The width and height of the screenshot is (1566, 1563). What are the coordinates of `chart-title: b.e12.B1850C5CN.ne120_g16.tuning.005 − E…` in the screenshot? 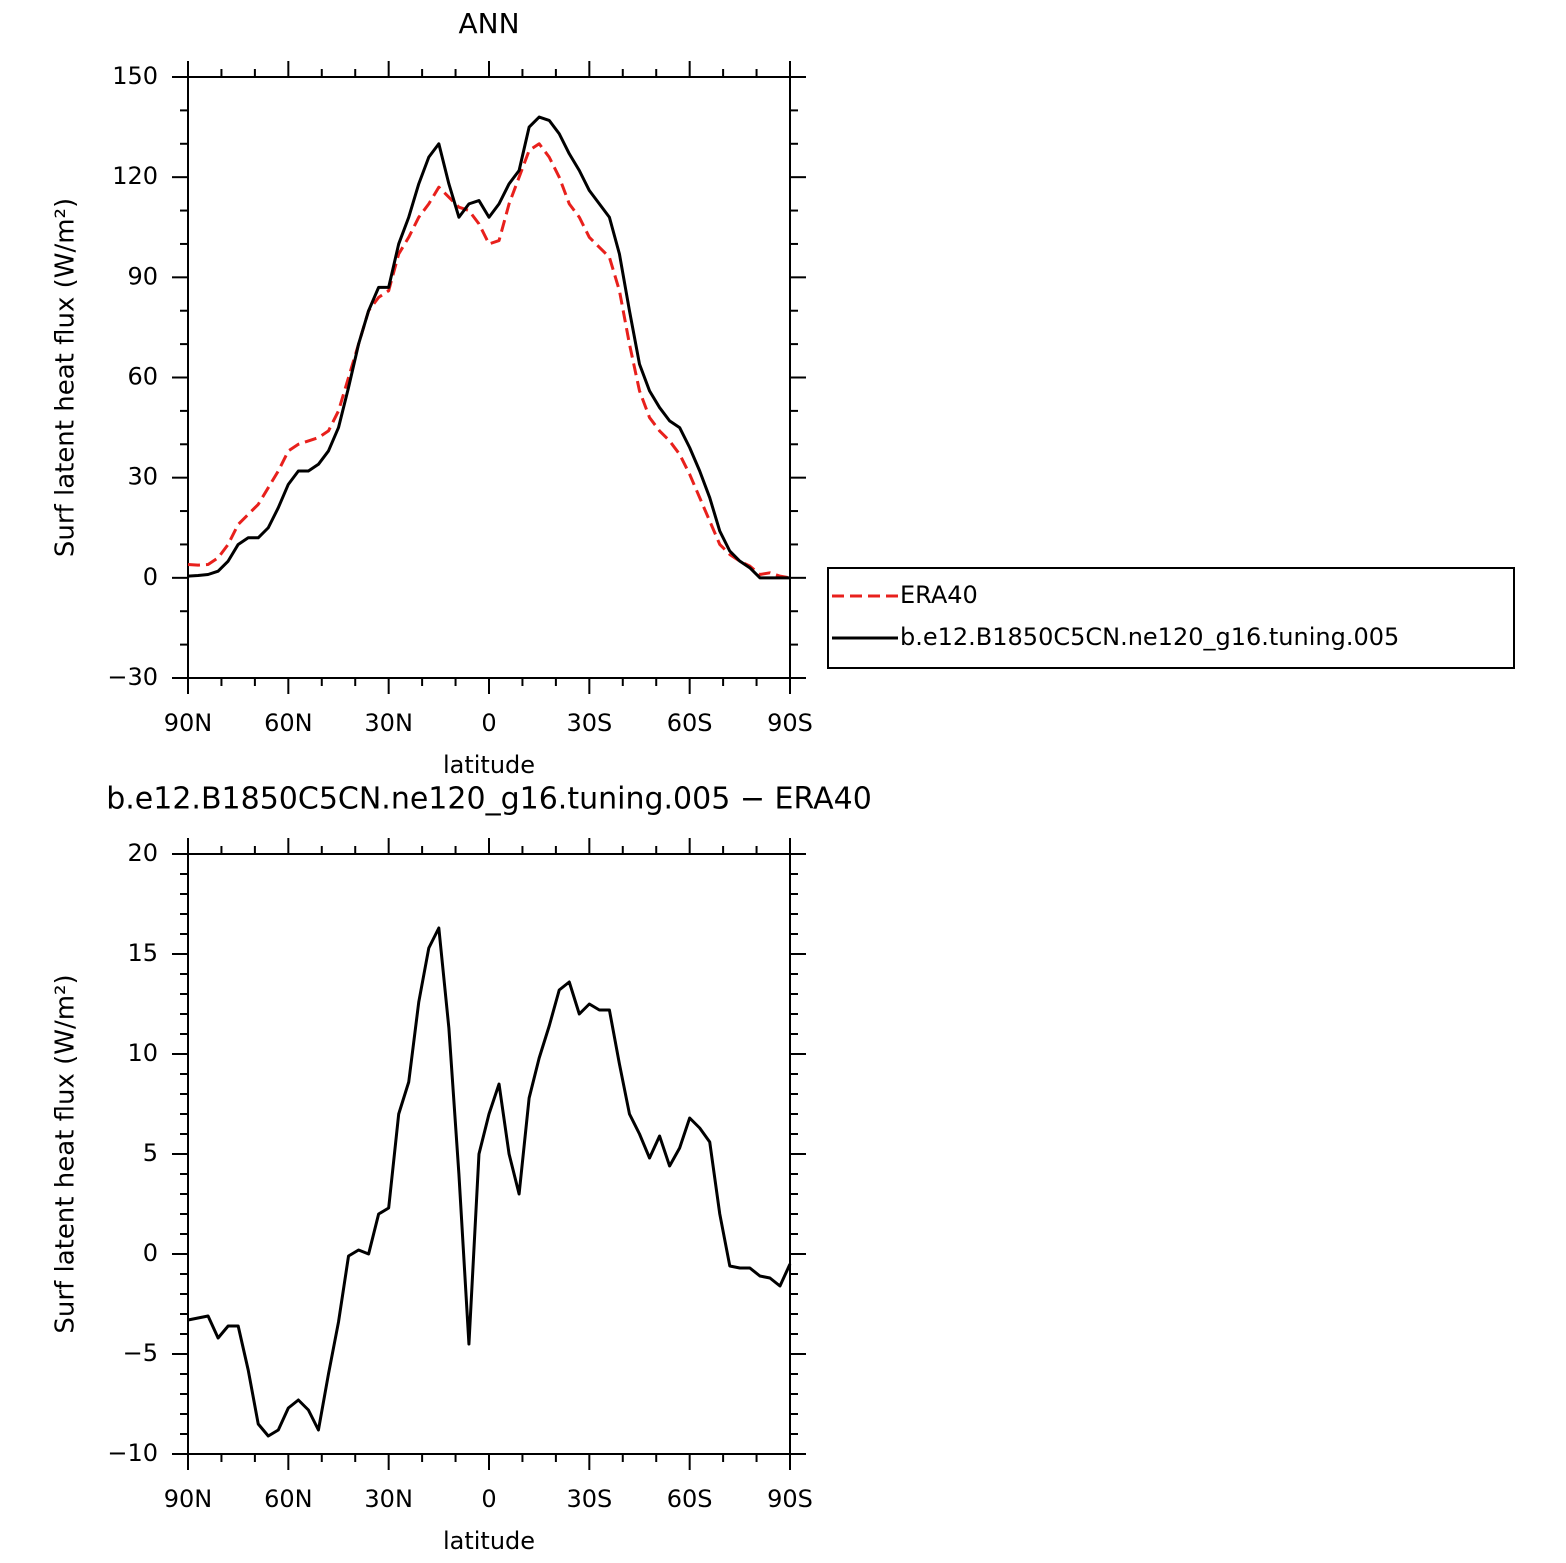 It's located at (489, 799).